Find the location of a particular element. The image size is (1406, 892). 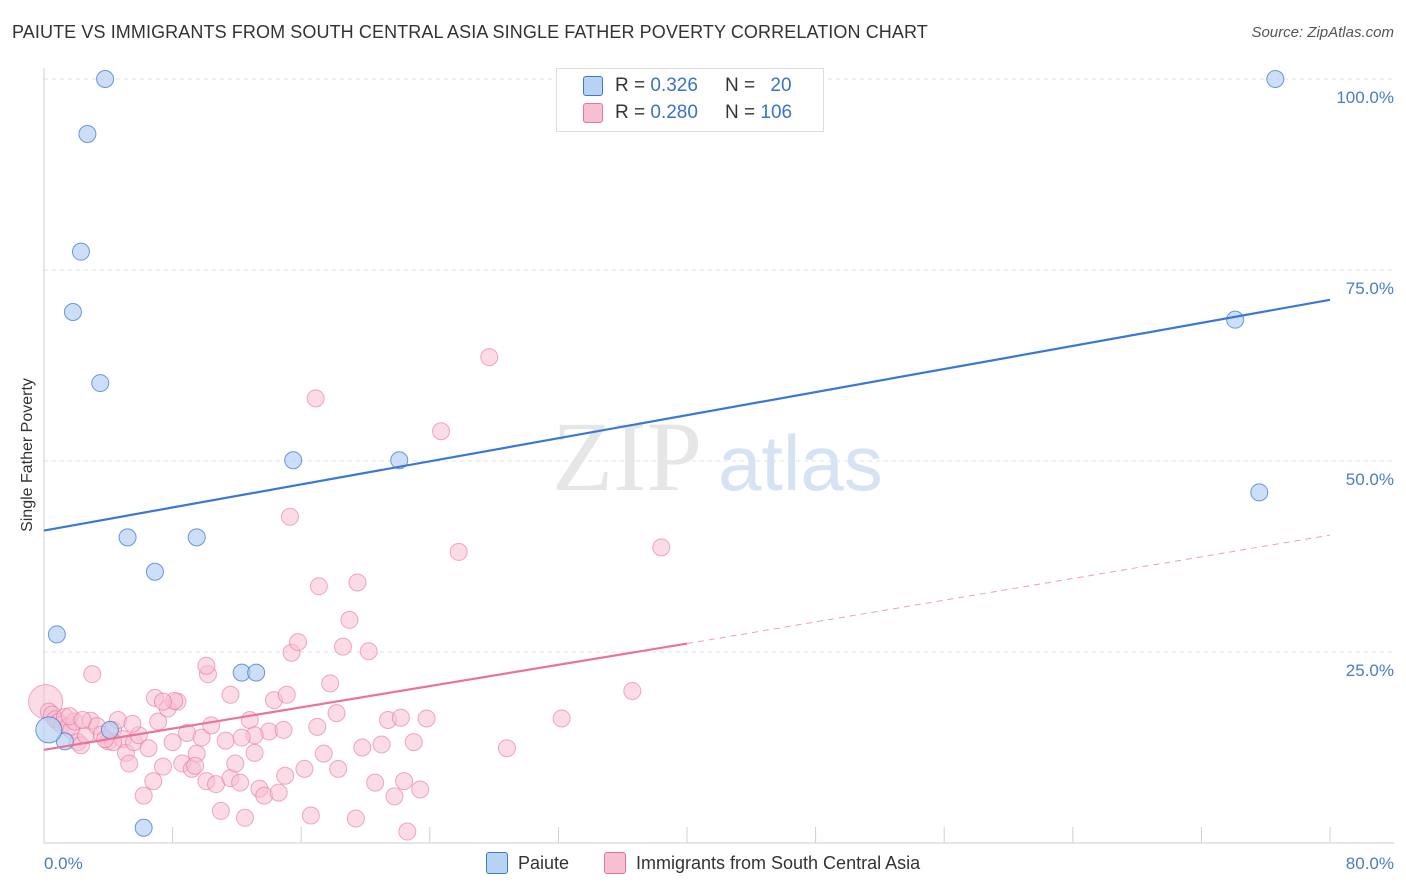

legend-item-paiute: Paiute is located at coordinates (527, 863).